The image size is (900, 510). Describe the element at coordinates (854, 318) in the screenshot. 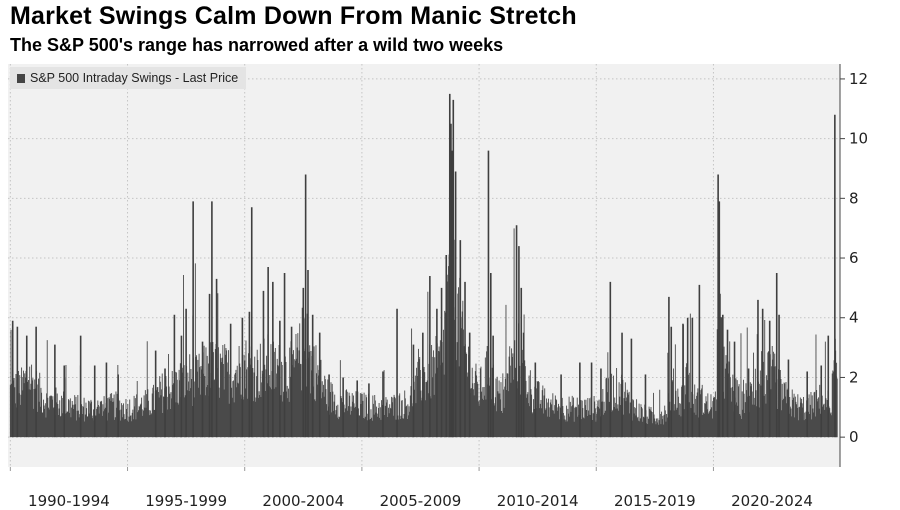

I see `y-tick-label: 4` at that location.